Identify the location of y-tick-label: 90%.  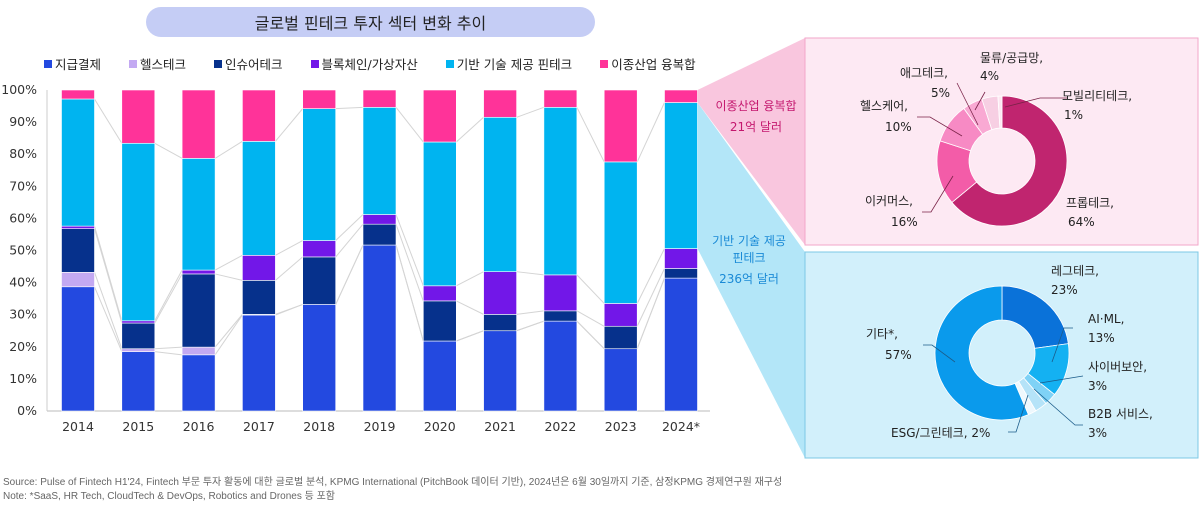
(23, 121).